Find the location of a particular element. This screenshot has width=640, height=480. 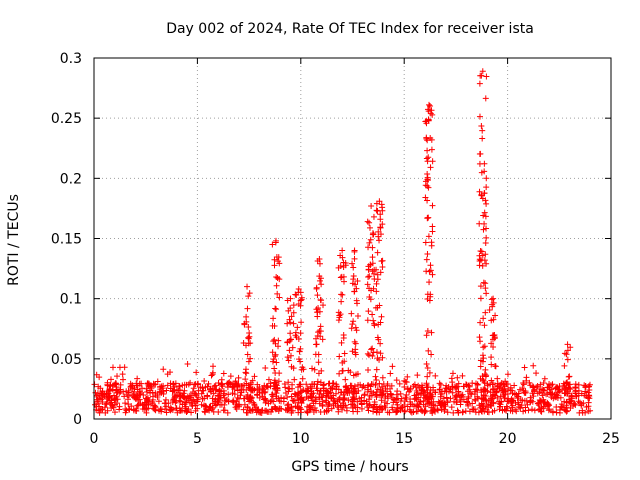

y-tick-label: 0.2 is located at coordinates (71, 179).